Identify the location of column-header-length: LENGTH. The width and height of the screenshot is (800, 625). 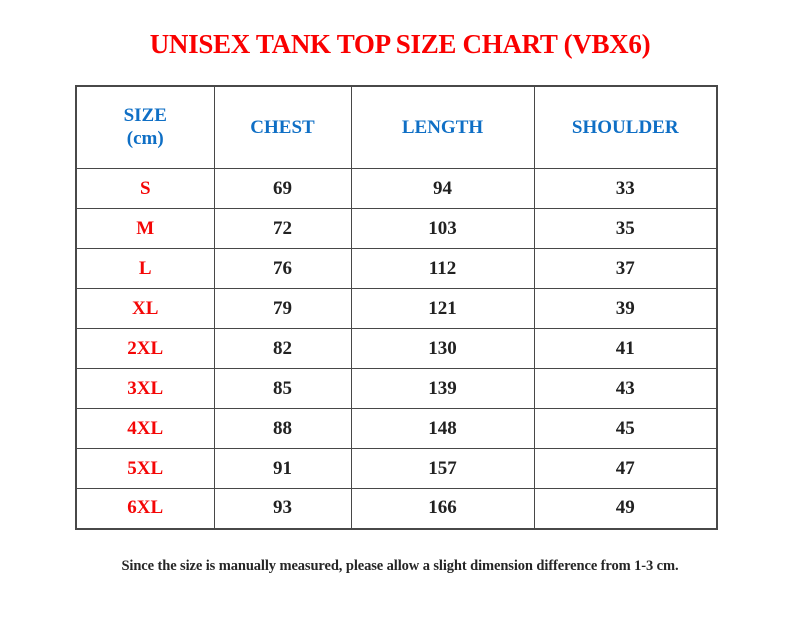
(442, 127).